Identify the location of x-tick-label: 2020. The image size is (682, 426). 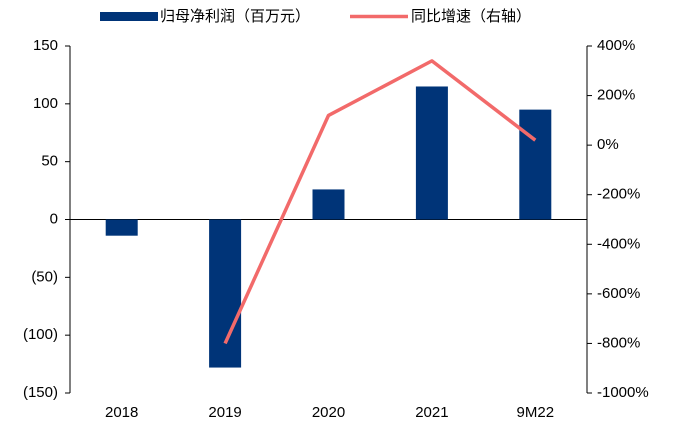
(328, 412).